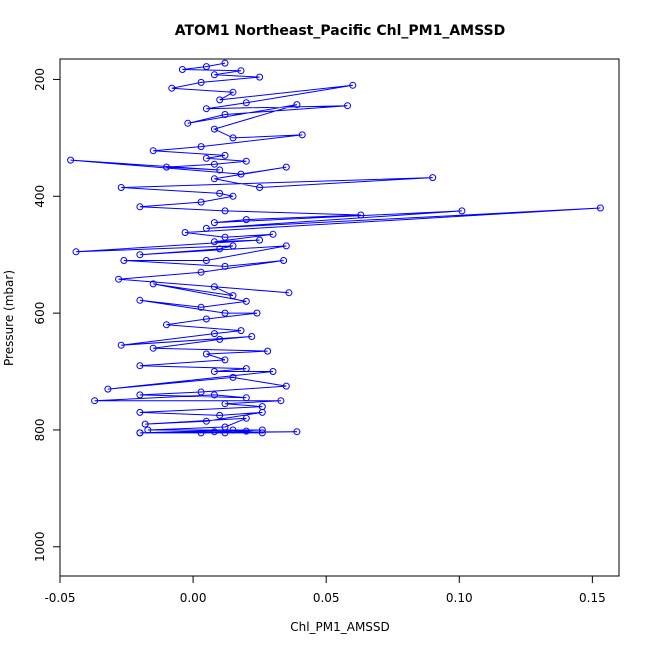  Describe the element at coordinates (193, 598) in the screenshot. I see `x-tick-label: 0.00` at that location.